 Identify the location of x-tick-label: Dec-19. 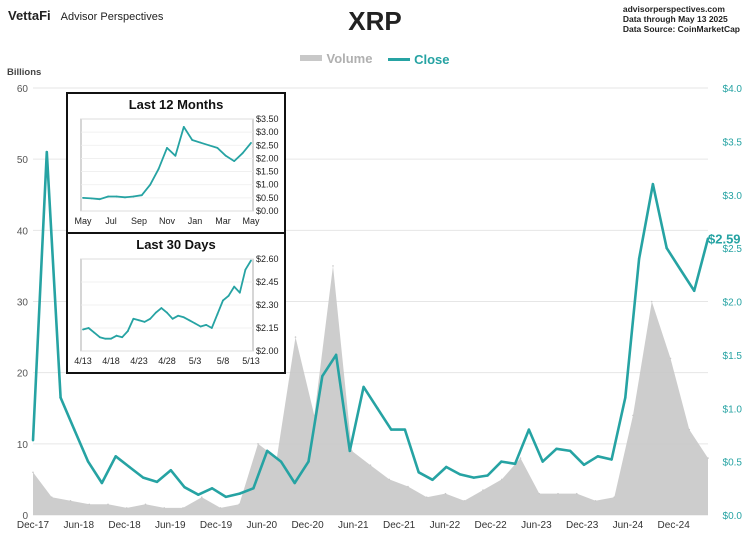
(216, 525).